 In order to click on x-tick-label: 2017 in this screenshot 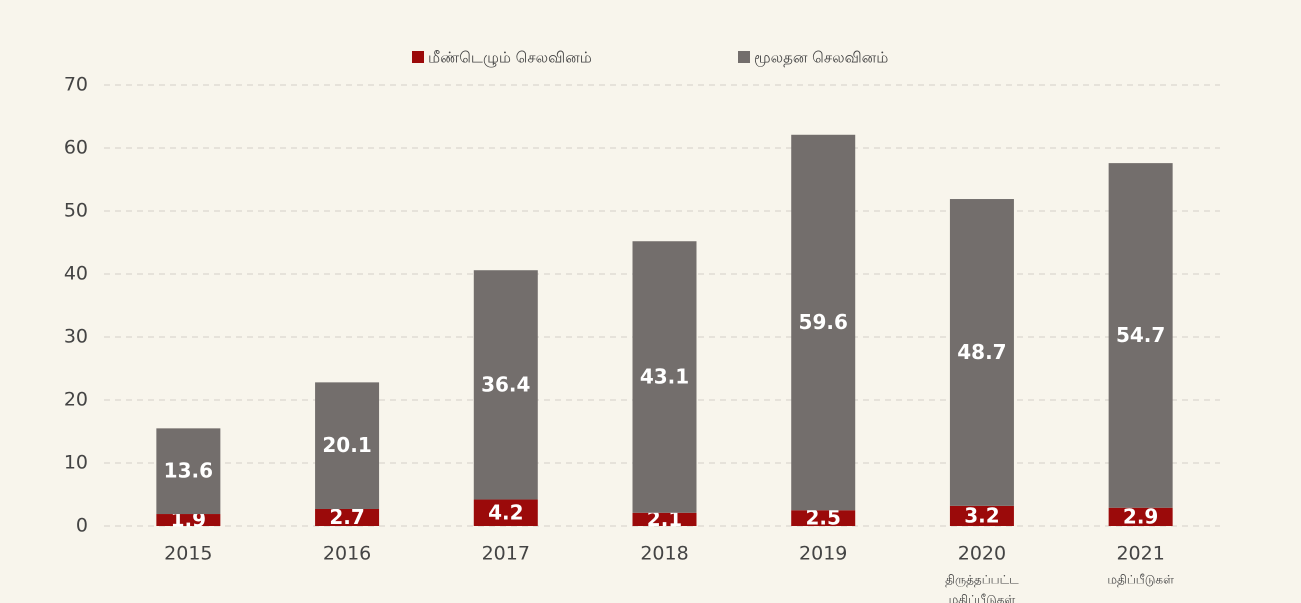, I will do `click(506, 554)`.